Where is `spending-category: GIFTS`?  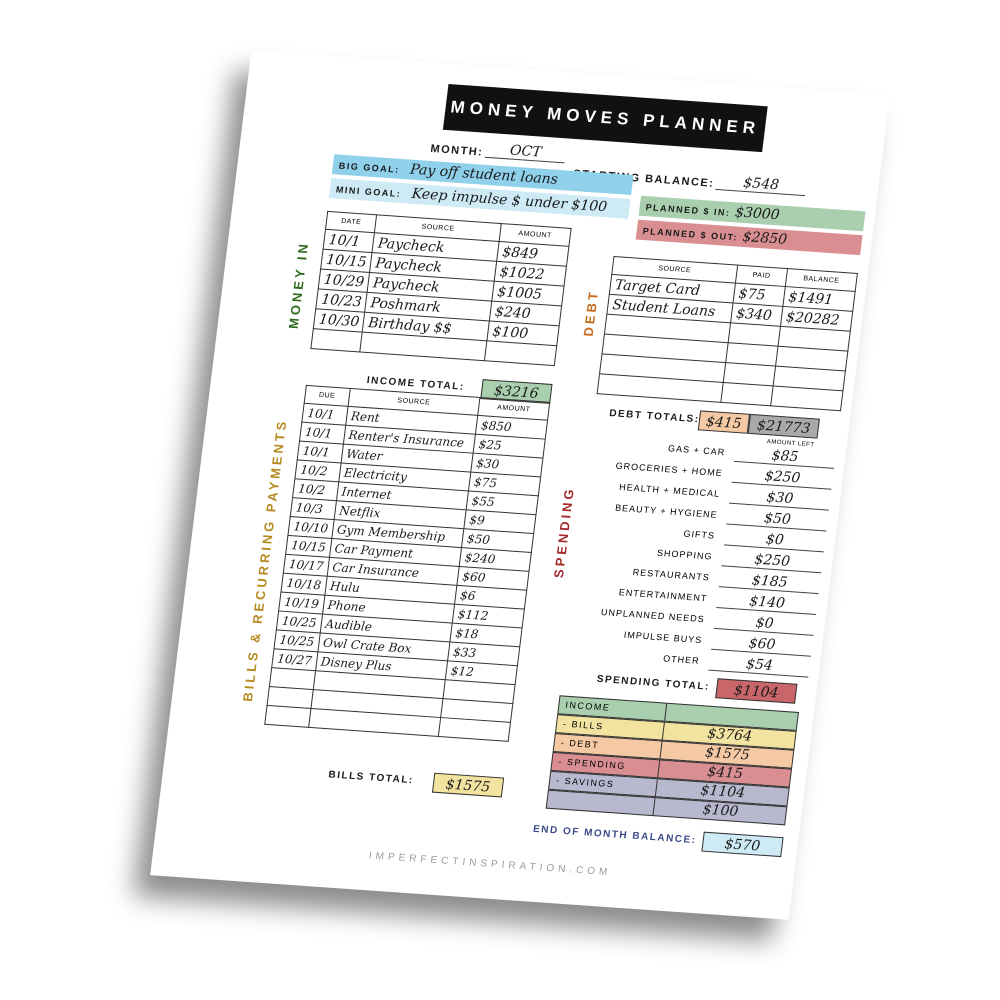 spending-category: GIFTS is located at coordinates (699, 534).